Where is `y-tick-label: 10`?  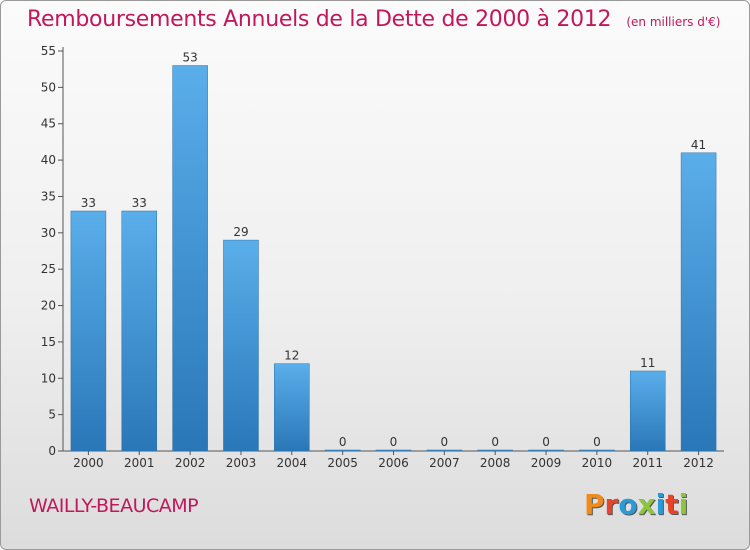 y-tick-label: 10 is located at coordinates (48, 378).